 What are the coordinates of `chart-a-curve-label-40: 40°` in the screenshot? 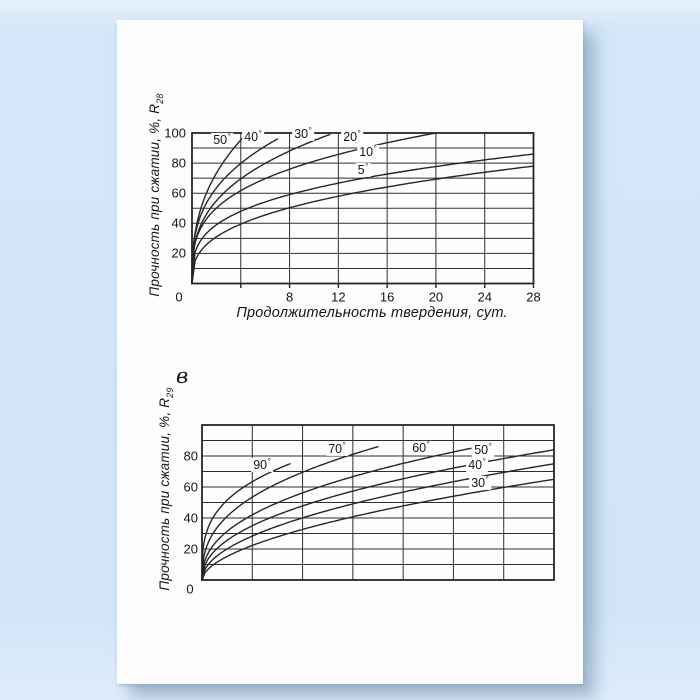 It's located at (253, 136).